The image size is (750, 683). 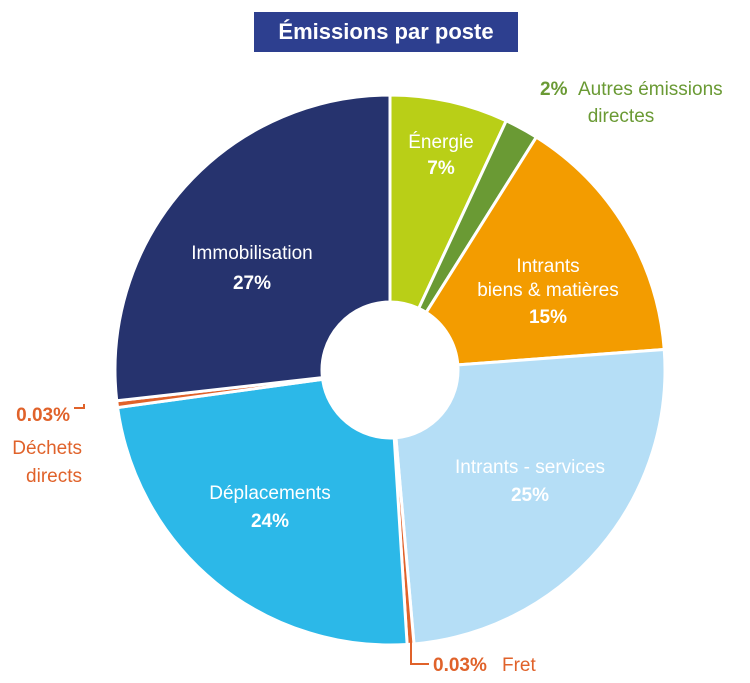 What do you see at coordinates (419, 651) in the screenshot?
I see `leader-line-fret` at bounding box center [419, 651].